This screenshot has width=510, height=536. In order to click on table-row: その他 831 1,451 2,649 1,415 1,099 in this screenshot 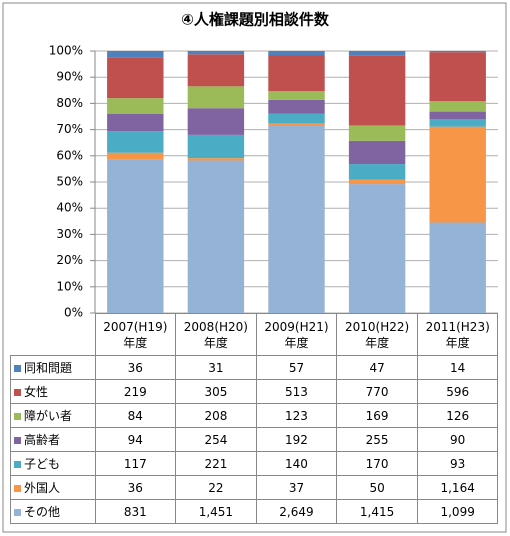, I will do `click(254, 511)`.